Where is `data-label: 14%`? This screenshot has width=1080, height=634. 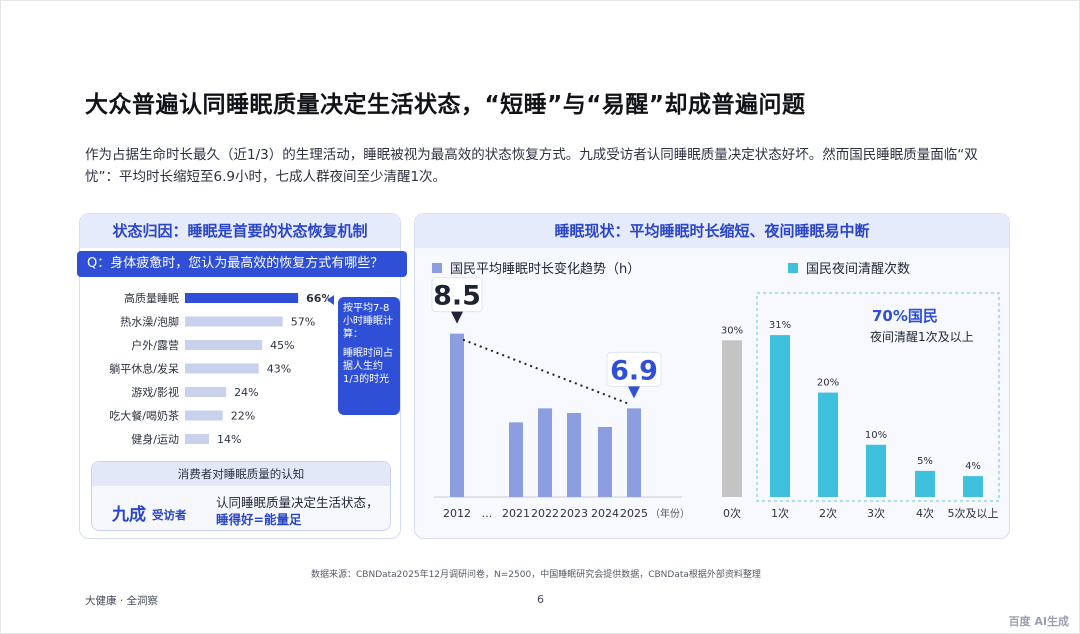 data-label: 14% is located at coordinates (229, 439).